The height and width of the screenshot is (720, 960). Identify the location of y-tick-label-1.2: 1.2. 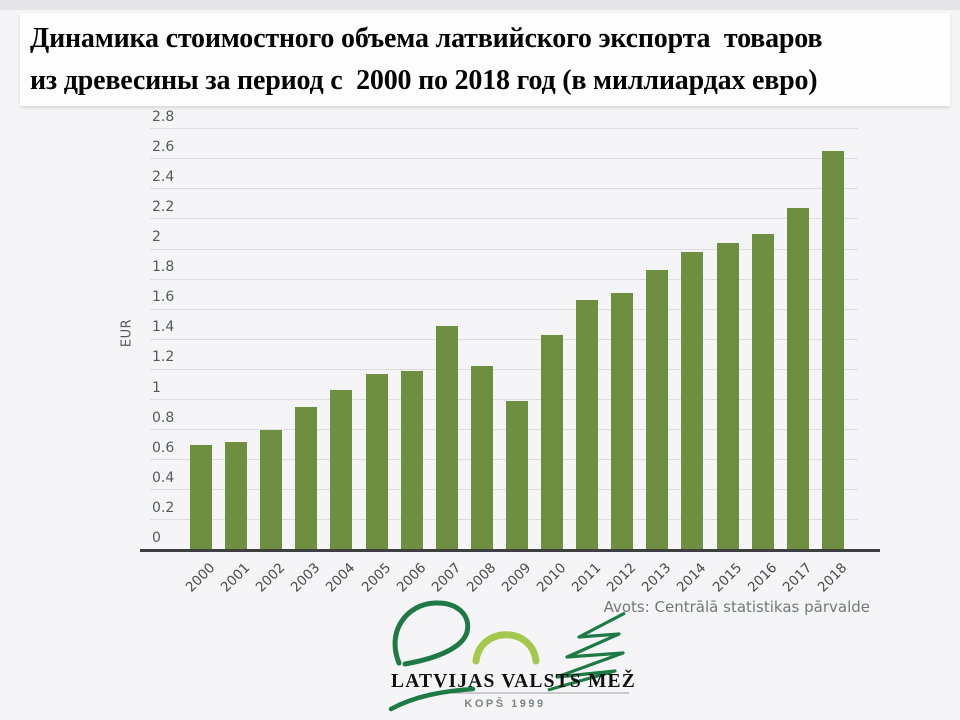
(163, 357).